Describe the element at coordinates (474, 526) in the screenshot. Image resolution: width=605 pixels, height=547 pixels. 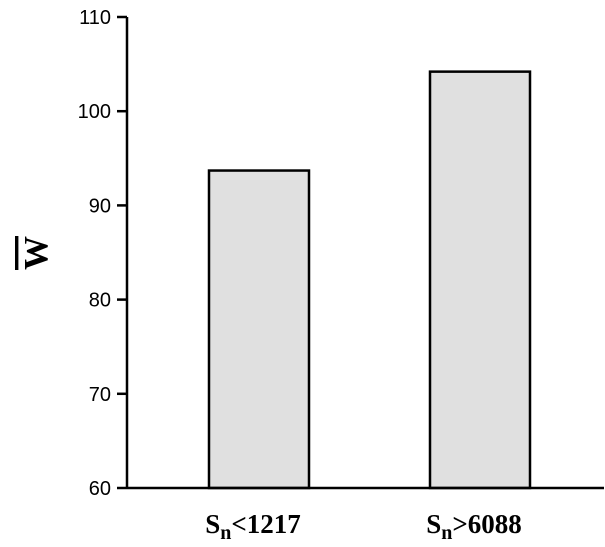
I see `x-tick-label-2: Sn>6088` at that location.